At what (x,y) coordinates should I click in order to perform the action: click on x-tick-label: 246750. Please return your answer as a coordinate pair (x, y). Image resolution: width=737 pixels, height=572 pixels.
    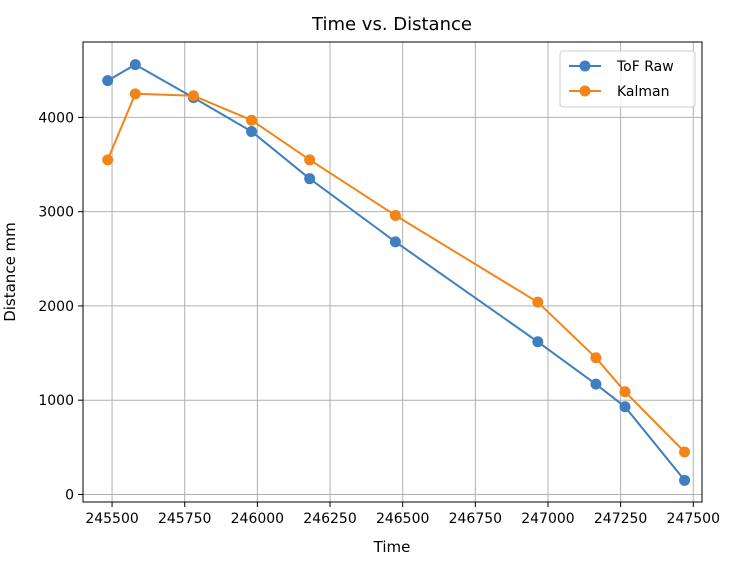
    Looking at the image, I should click on (475, 519).